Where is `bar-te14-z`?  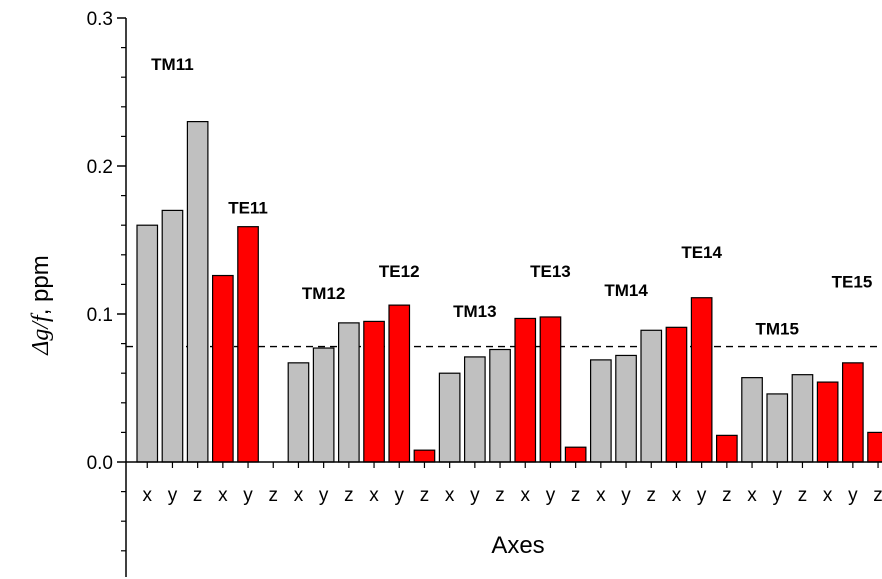 bar-te14-z is located at coordinates (726, 448).